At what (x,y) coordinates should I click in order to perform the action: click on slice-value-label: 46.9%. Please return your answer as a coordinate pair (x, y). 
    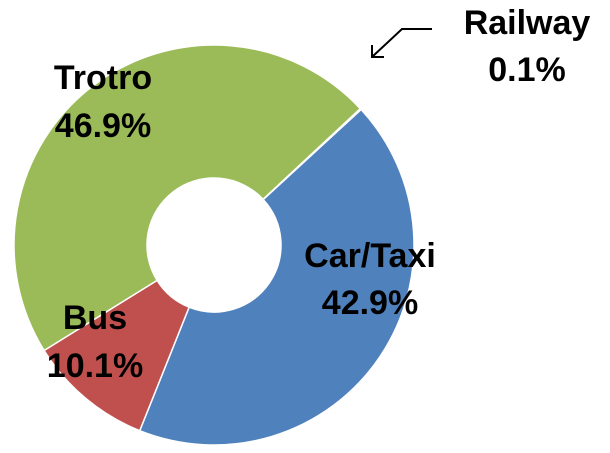
    Looking at the image, I should click on (103, 126).